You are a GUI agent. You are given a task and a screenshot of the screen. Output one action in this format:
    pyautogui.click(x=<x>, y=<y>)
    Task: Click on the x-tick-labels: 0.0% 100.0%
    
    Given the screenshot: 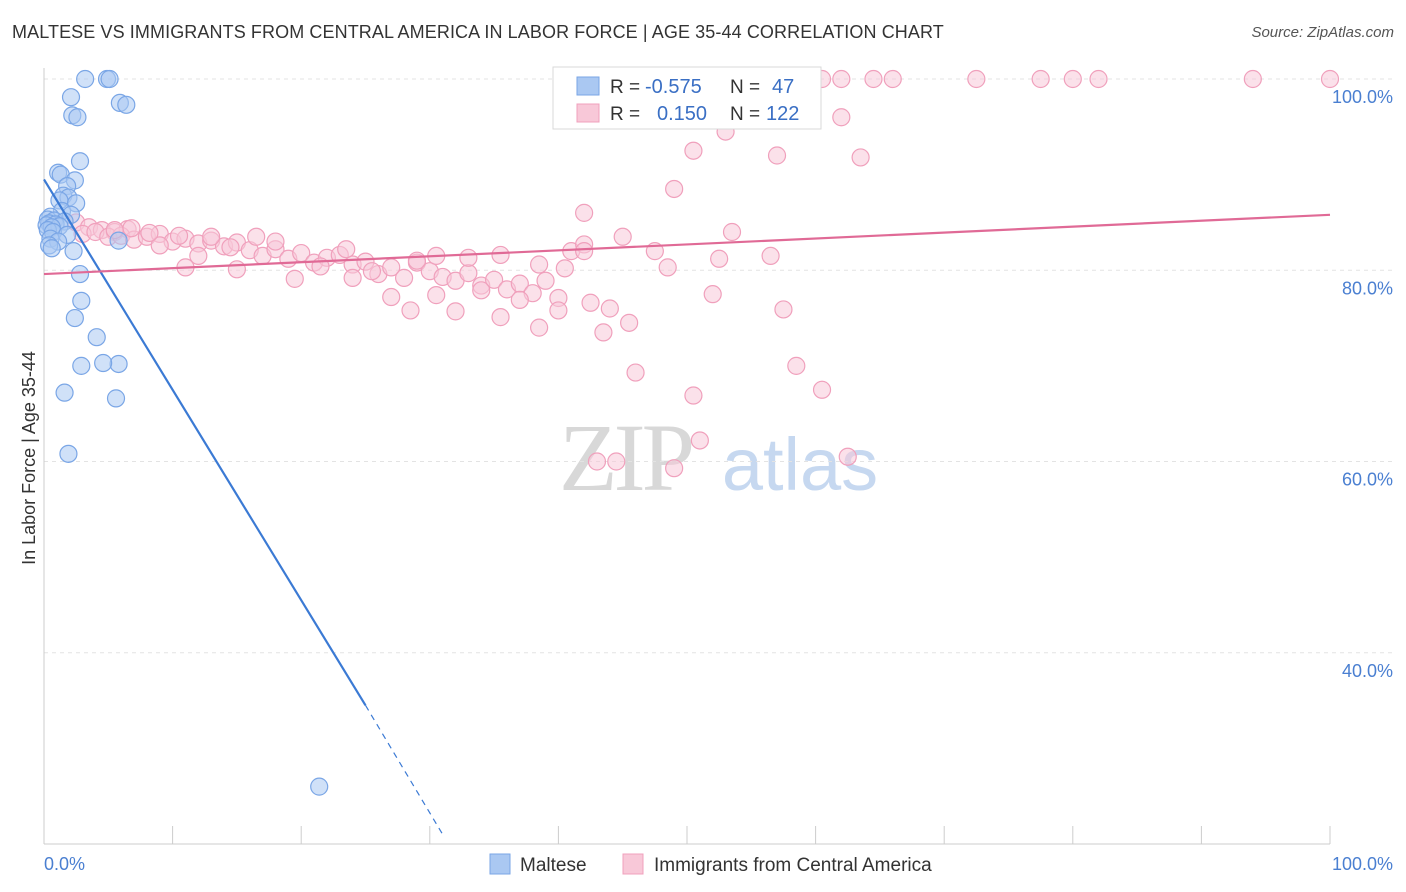 What is the action you would take?
    pyautogui.click(x=718, y=864)
    